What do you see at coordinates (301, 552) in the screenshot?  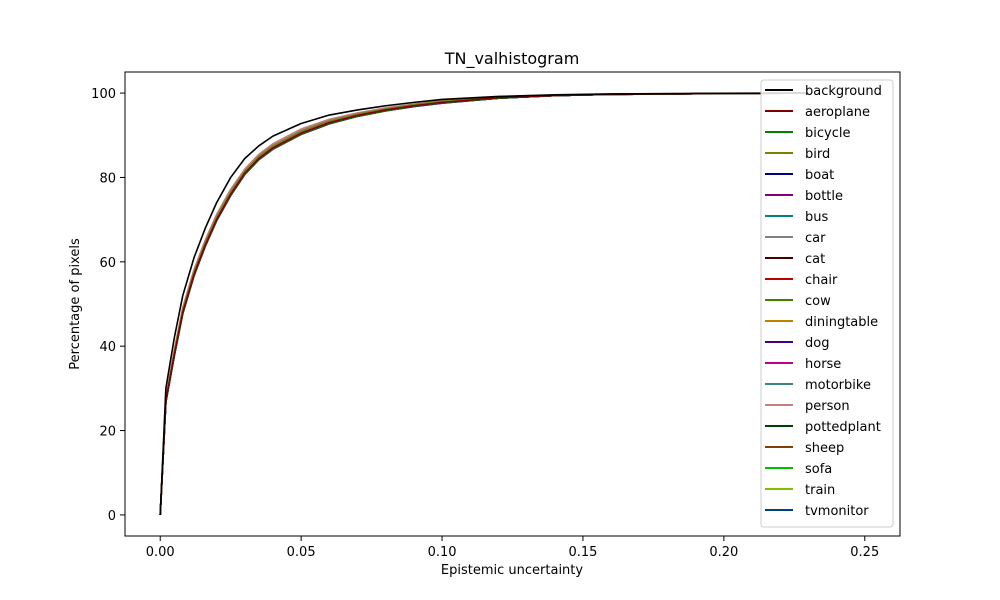 I see `x-tick-label: 0.05` at bounding box center [301, 552].